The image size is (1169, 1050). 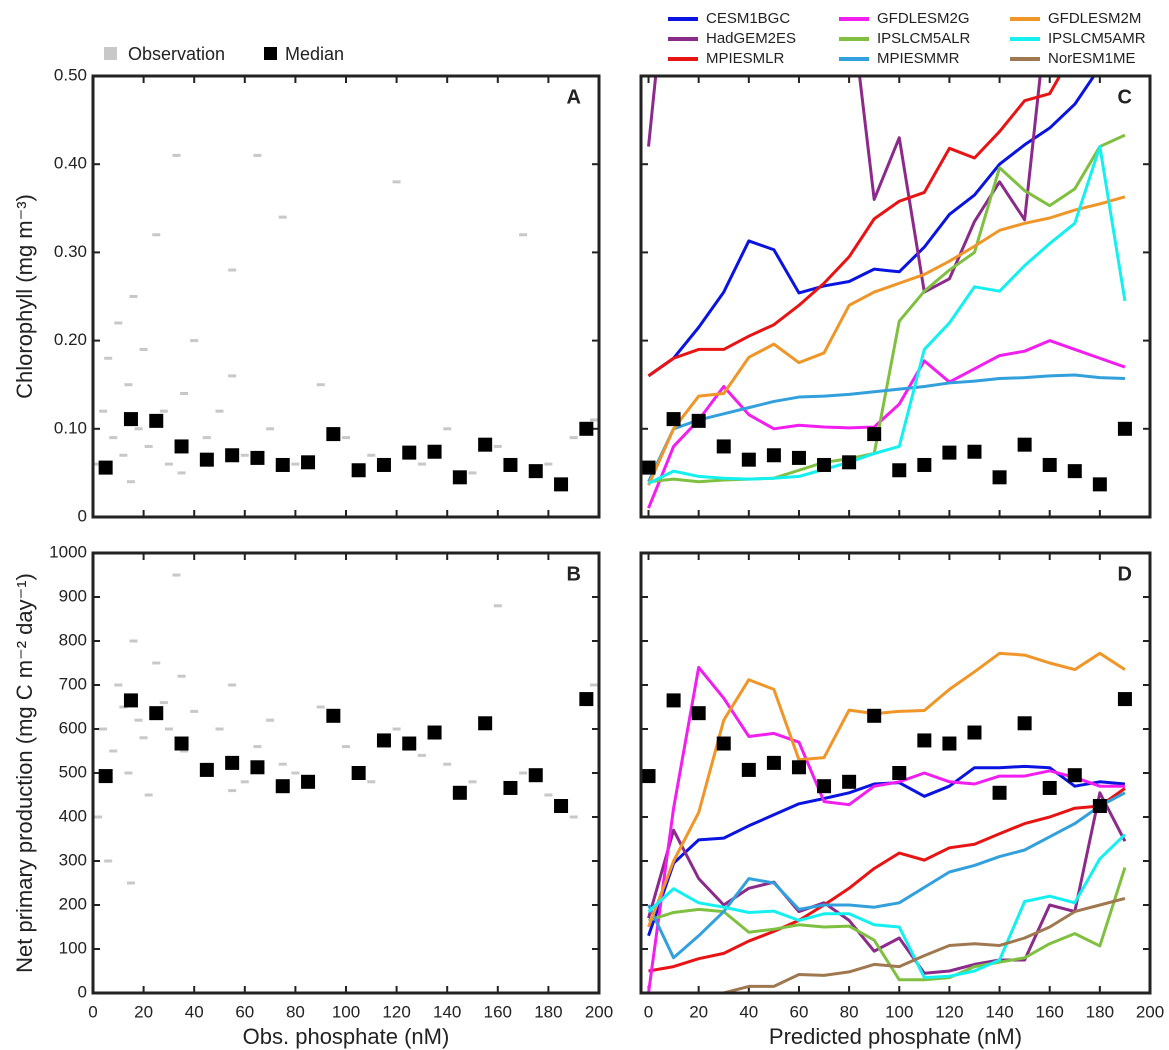 What do you see at coordinates (270, 53) in the screenshot?
I see `legend-swatch` at bounding box center [270, 53].